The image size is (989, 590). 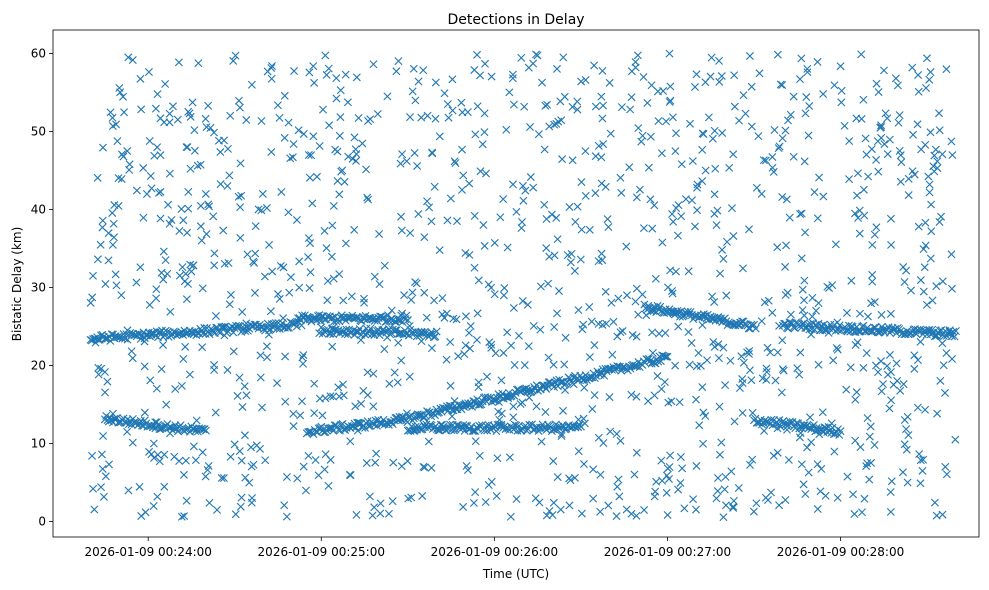 I want to click on y-tick-label: 10, so click(x=38, y=443).